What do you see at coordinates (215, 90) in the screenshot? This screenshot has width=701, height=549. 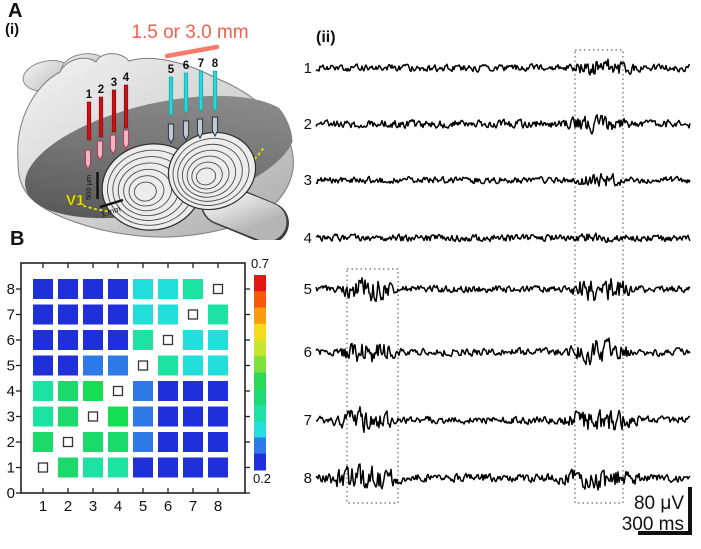 I see `electrode-8-shank` at bounding box center [215, 90].